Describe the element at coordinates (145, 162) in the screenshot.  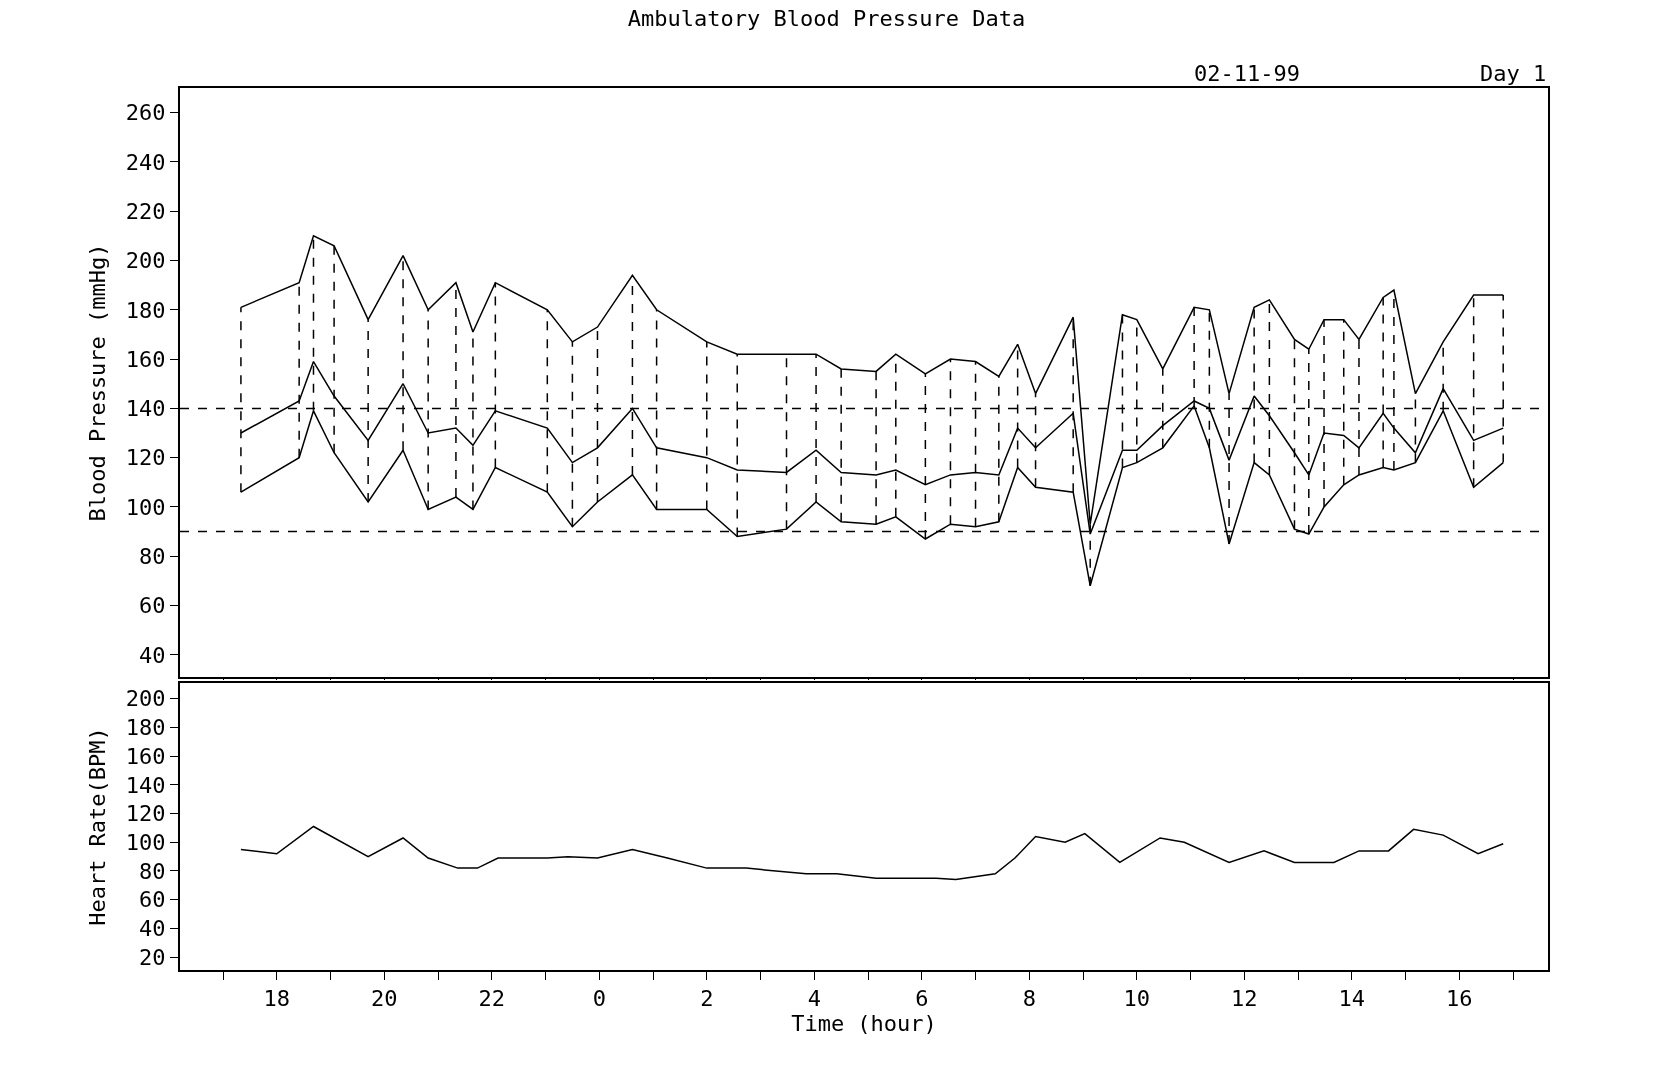
I see `y-tick-label: 240` at that location.